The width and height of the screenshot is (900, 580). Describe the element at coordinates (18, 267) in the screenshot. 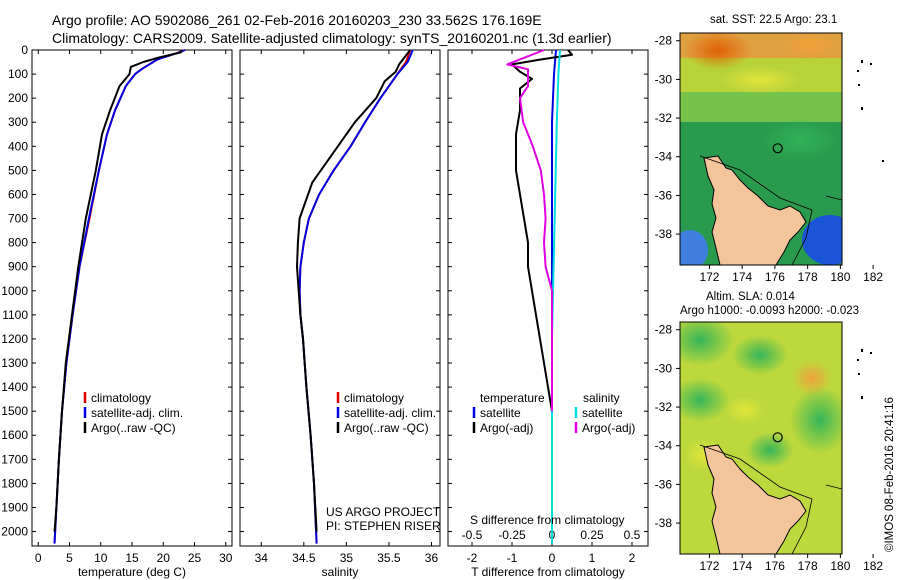

I see `y-tick-label: 900` at that location.